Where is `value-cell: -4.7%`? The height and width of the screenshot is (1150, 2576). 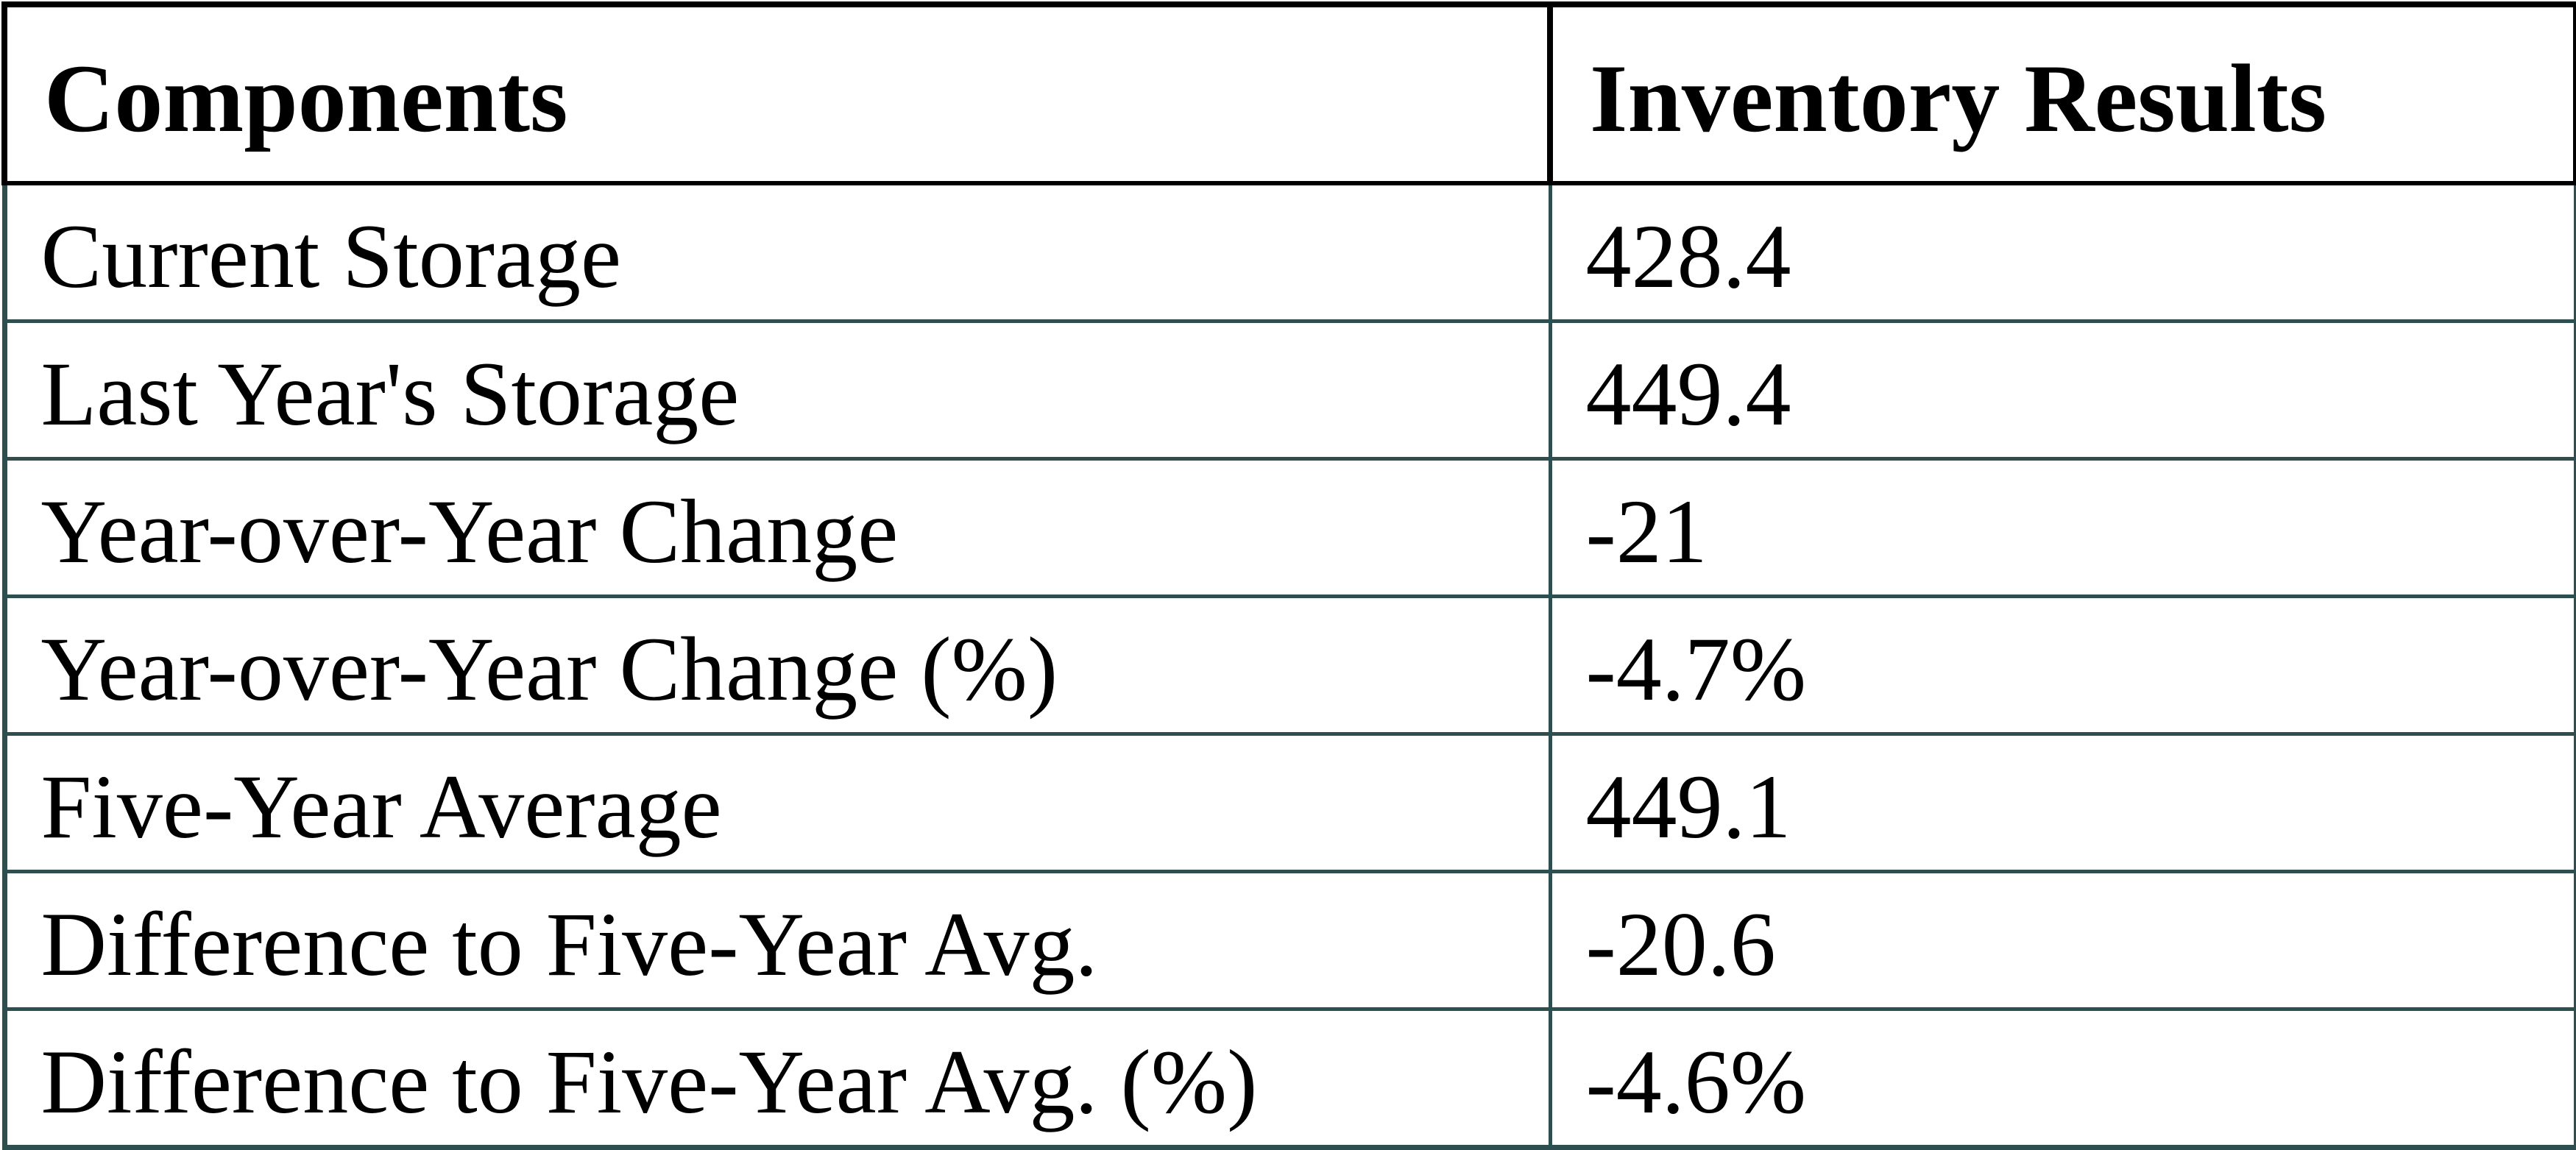 value-cell: -4.7% is located at coordinates (2062, 665).